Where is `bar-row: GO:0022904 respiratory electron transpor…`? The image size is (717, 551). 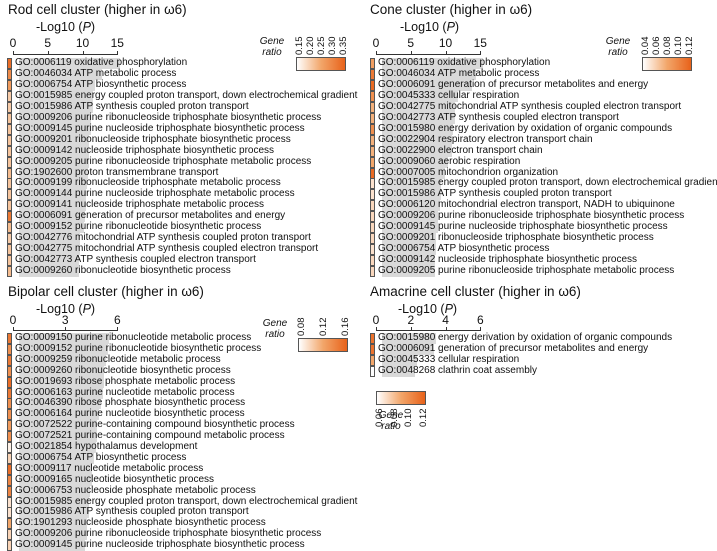 bar-row: GO:0022904 respiratory electron transpor… is located at coordinates (543, 140).